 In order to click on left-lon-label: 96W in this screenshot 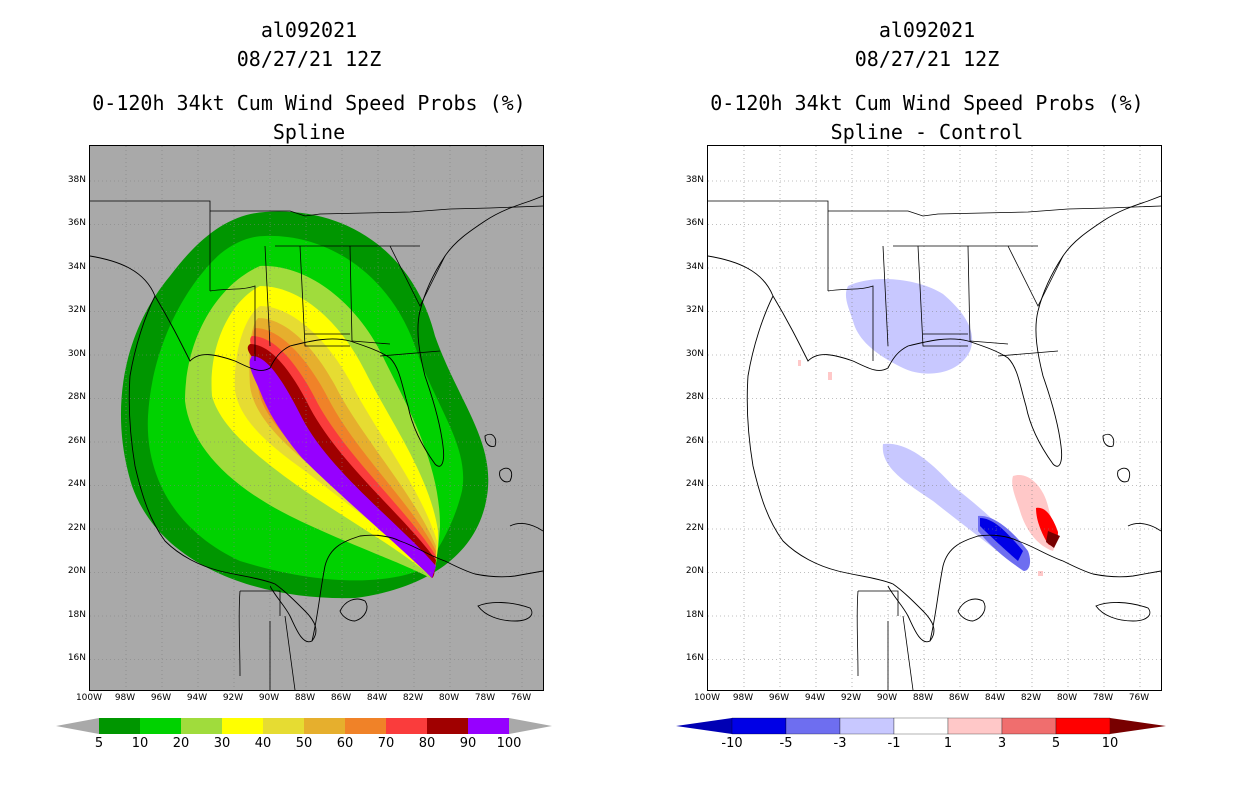, I will do `click(161, 698)`.